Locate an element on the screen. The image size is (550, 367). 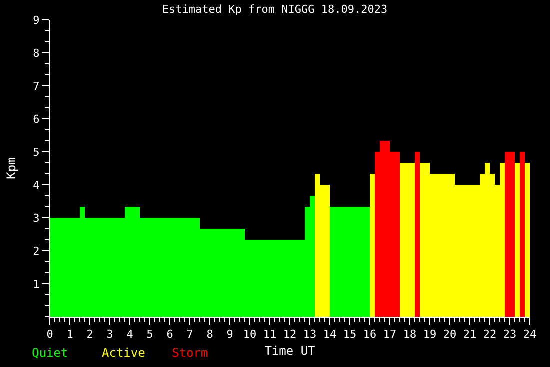
x-tick-label: 20 is located at coordinates (450, 335).